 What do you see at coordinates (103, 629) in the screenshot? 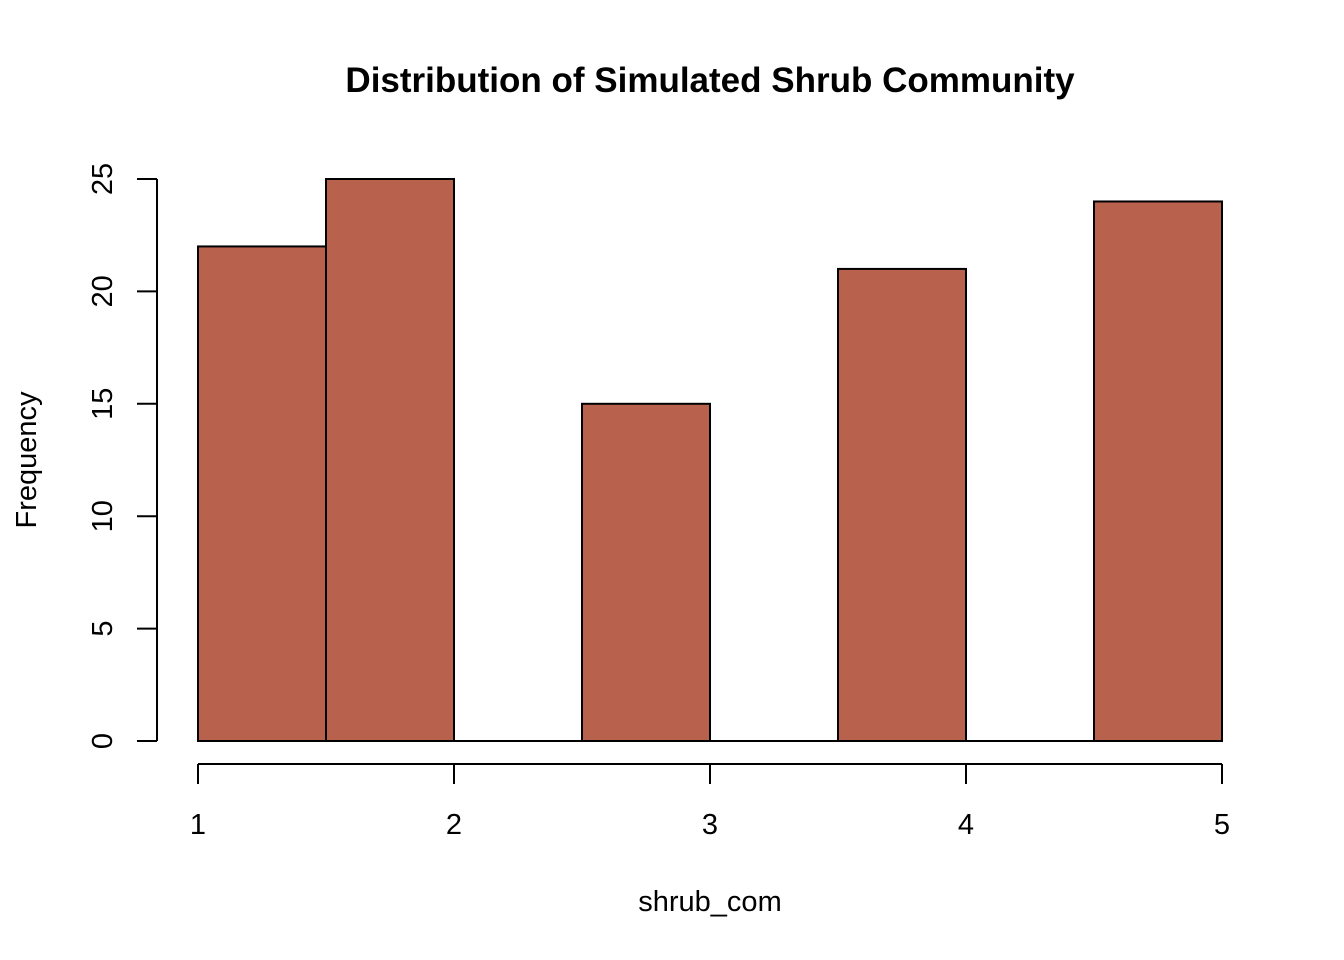
I see `y-tick-label: 5` at bounding box center [103, 629].